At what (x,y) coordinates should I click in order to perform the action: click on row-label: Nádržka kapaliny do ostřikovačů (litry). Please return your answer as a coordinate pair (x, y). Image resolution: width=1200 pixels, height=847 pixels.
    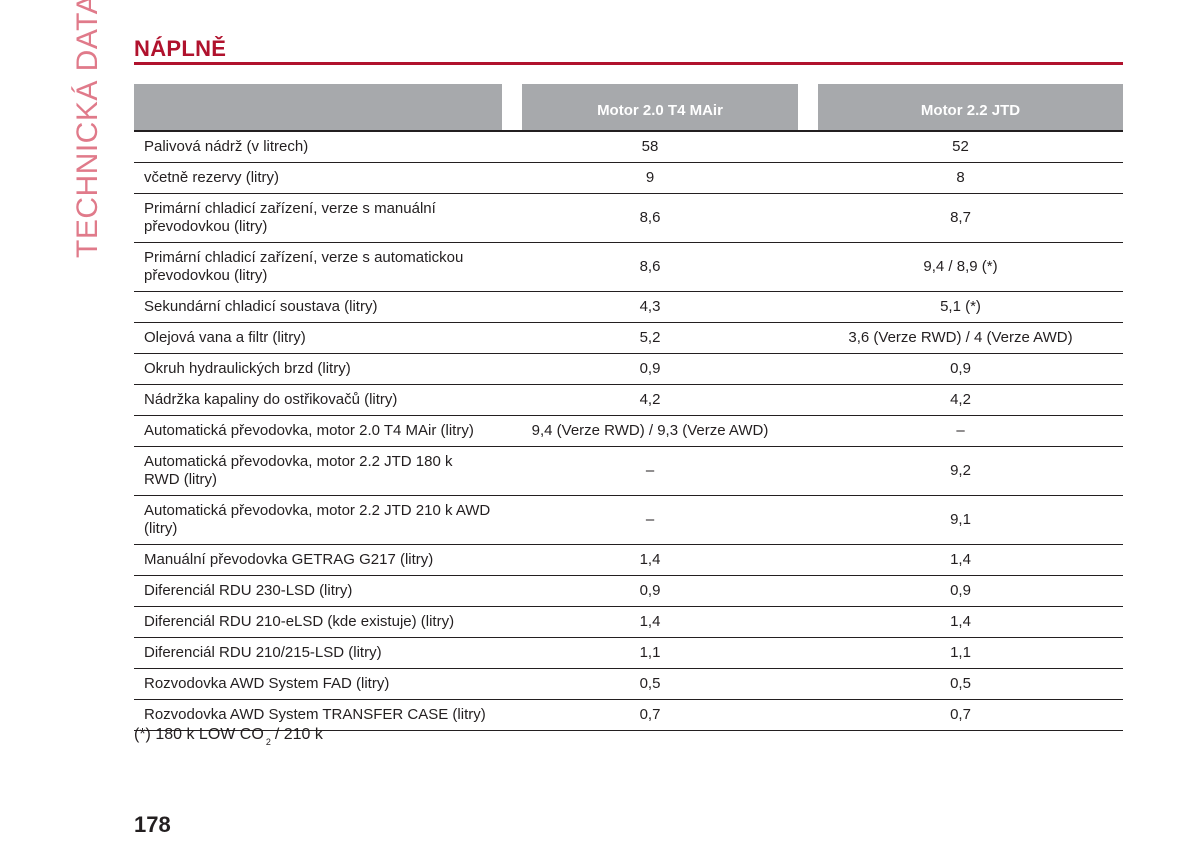
    Looking at the image, I should click on (318, 400).